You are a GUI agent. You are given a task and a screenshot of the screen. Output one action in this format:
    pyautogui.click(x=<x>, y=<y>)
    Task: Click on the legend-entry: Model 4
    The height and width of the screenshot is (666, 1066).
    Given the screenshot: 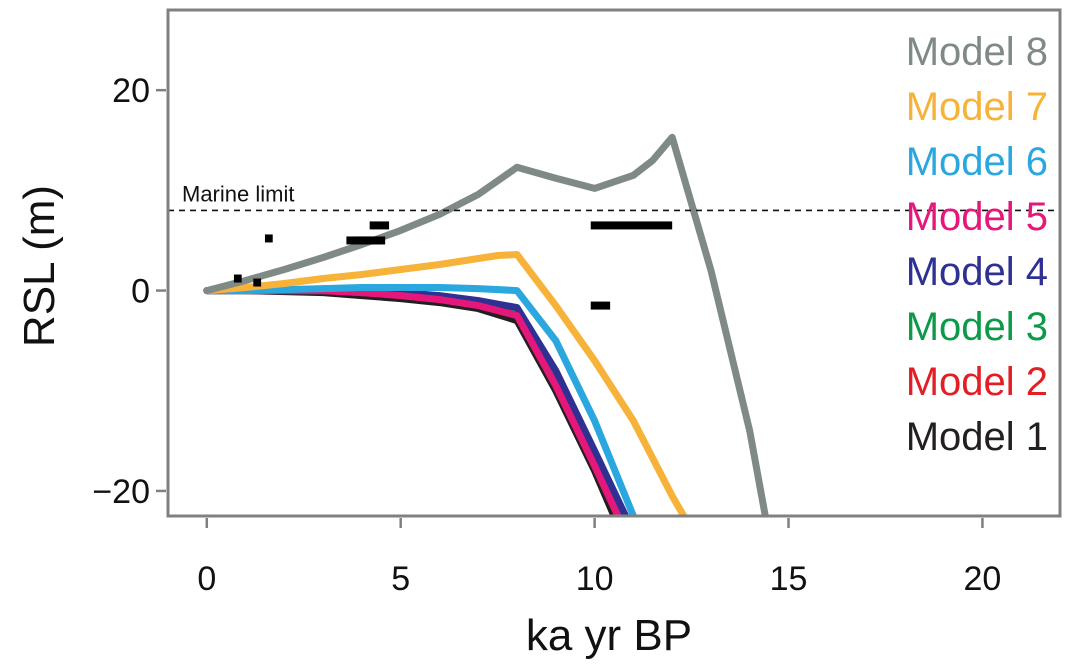 What is the action you would take?
    pyautogui.click(x=977, y=272)
    